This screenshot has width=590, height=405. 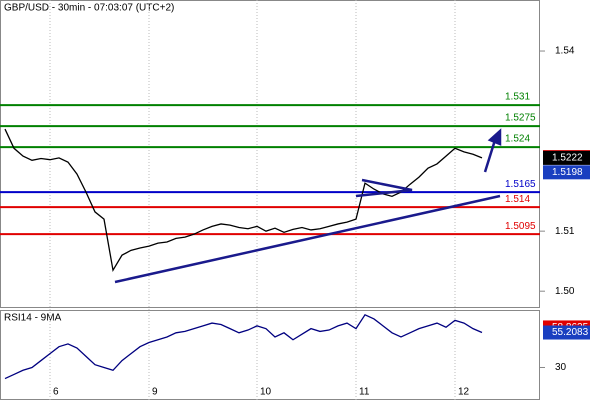 I want to click on y-tick-label: 1.50, so click(x=565, y=291).